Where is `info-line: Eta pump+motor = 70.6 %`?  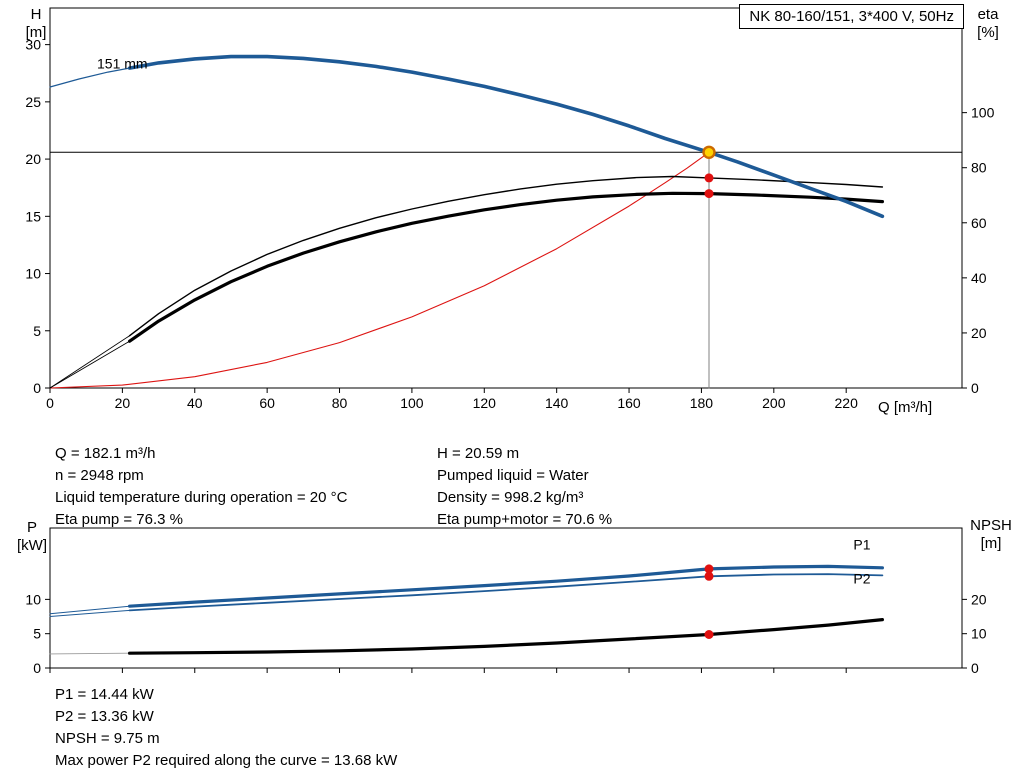 info-line: Eta pump+motor = 70.6 % is located at coordinates (525, 519).